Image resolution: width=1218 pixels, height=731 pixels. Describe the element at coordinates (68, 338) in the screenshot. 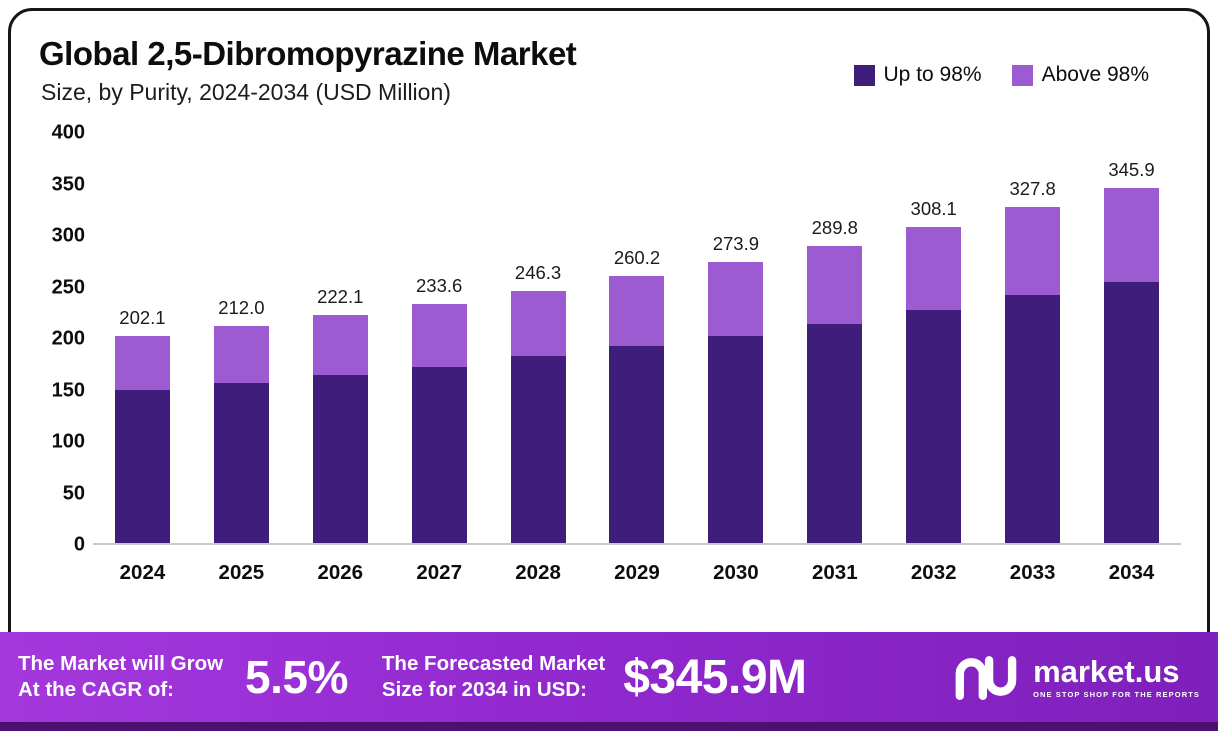

I see `y-tick-label: 200` at that location.